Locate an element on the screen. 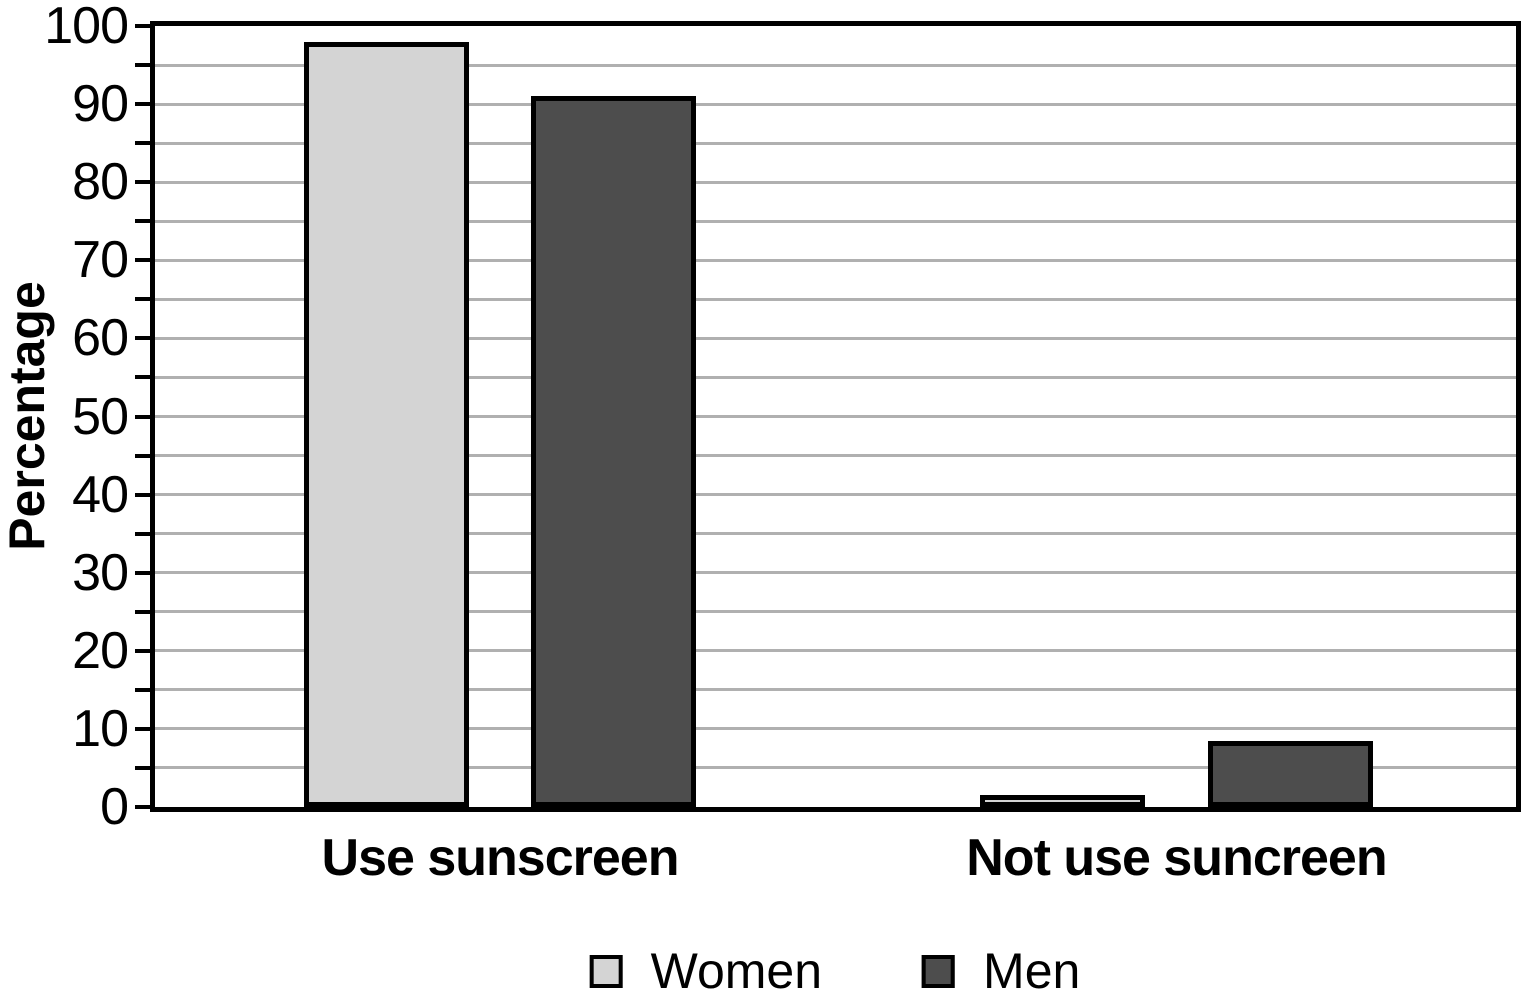 The width and height of the screenshot is (1524, 991). y-axis-tick-label: 60 is located at coordinates (100, 338).